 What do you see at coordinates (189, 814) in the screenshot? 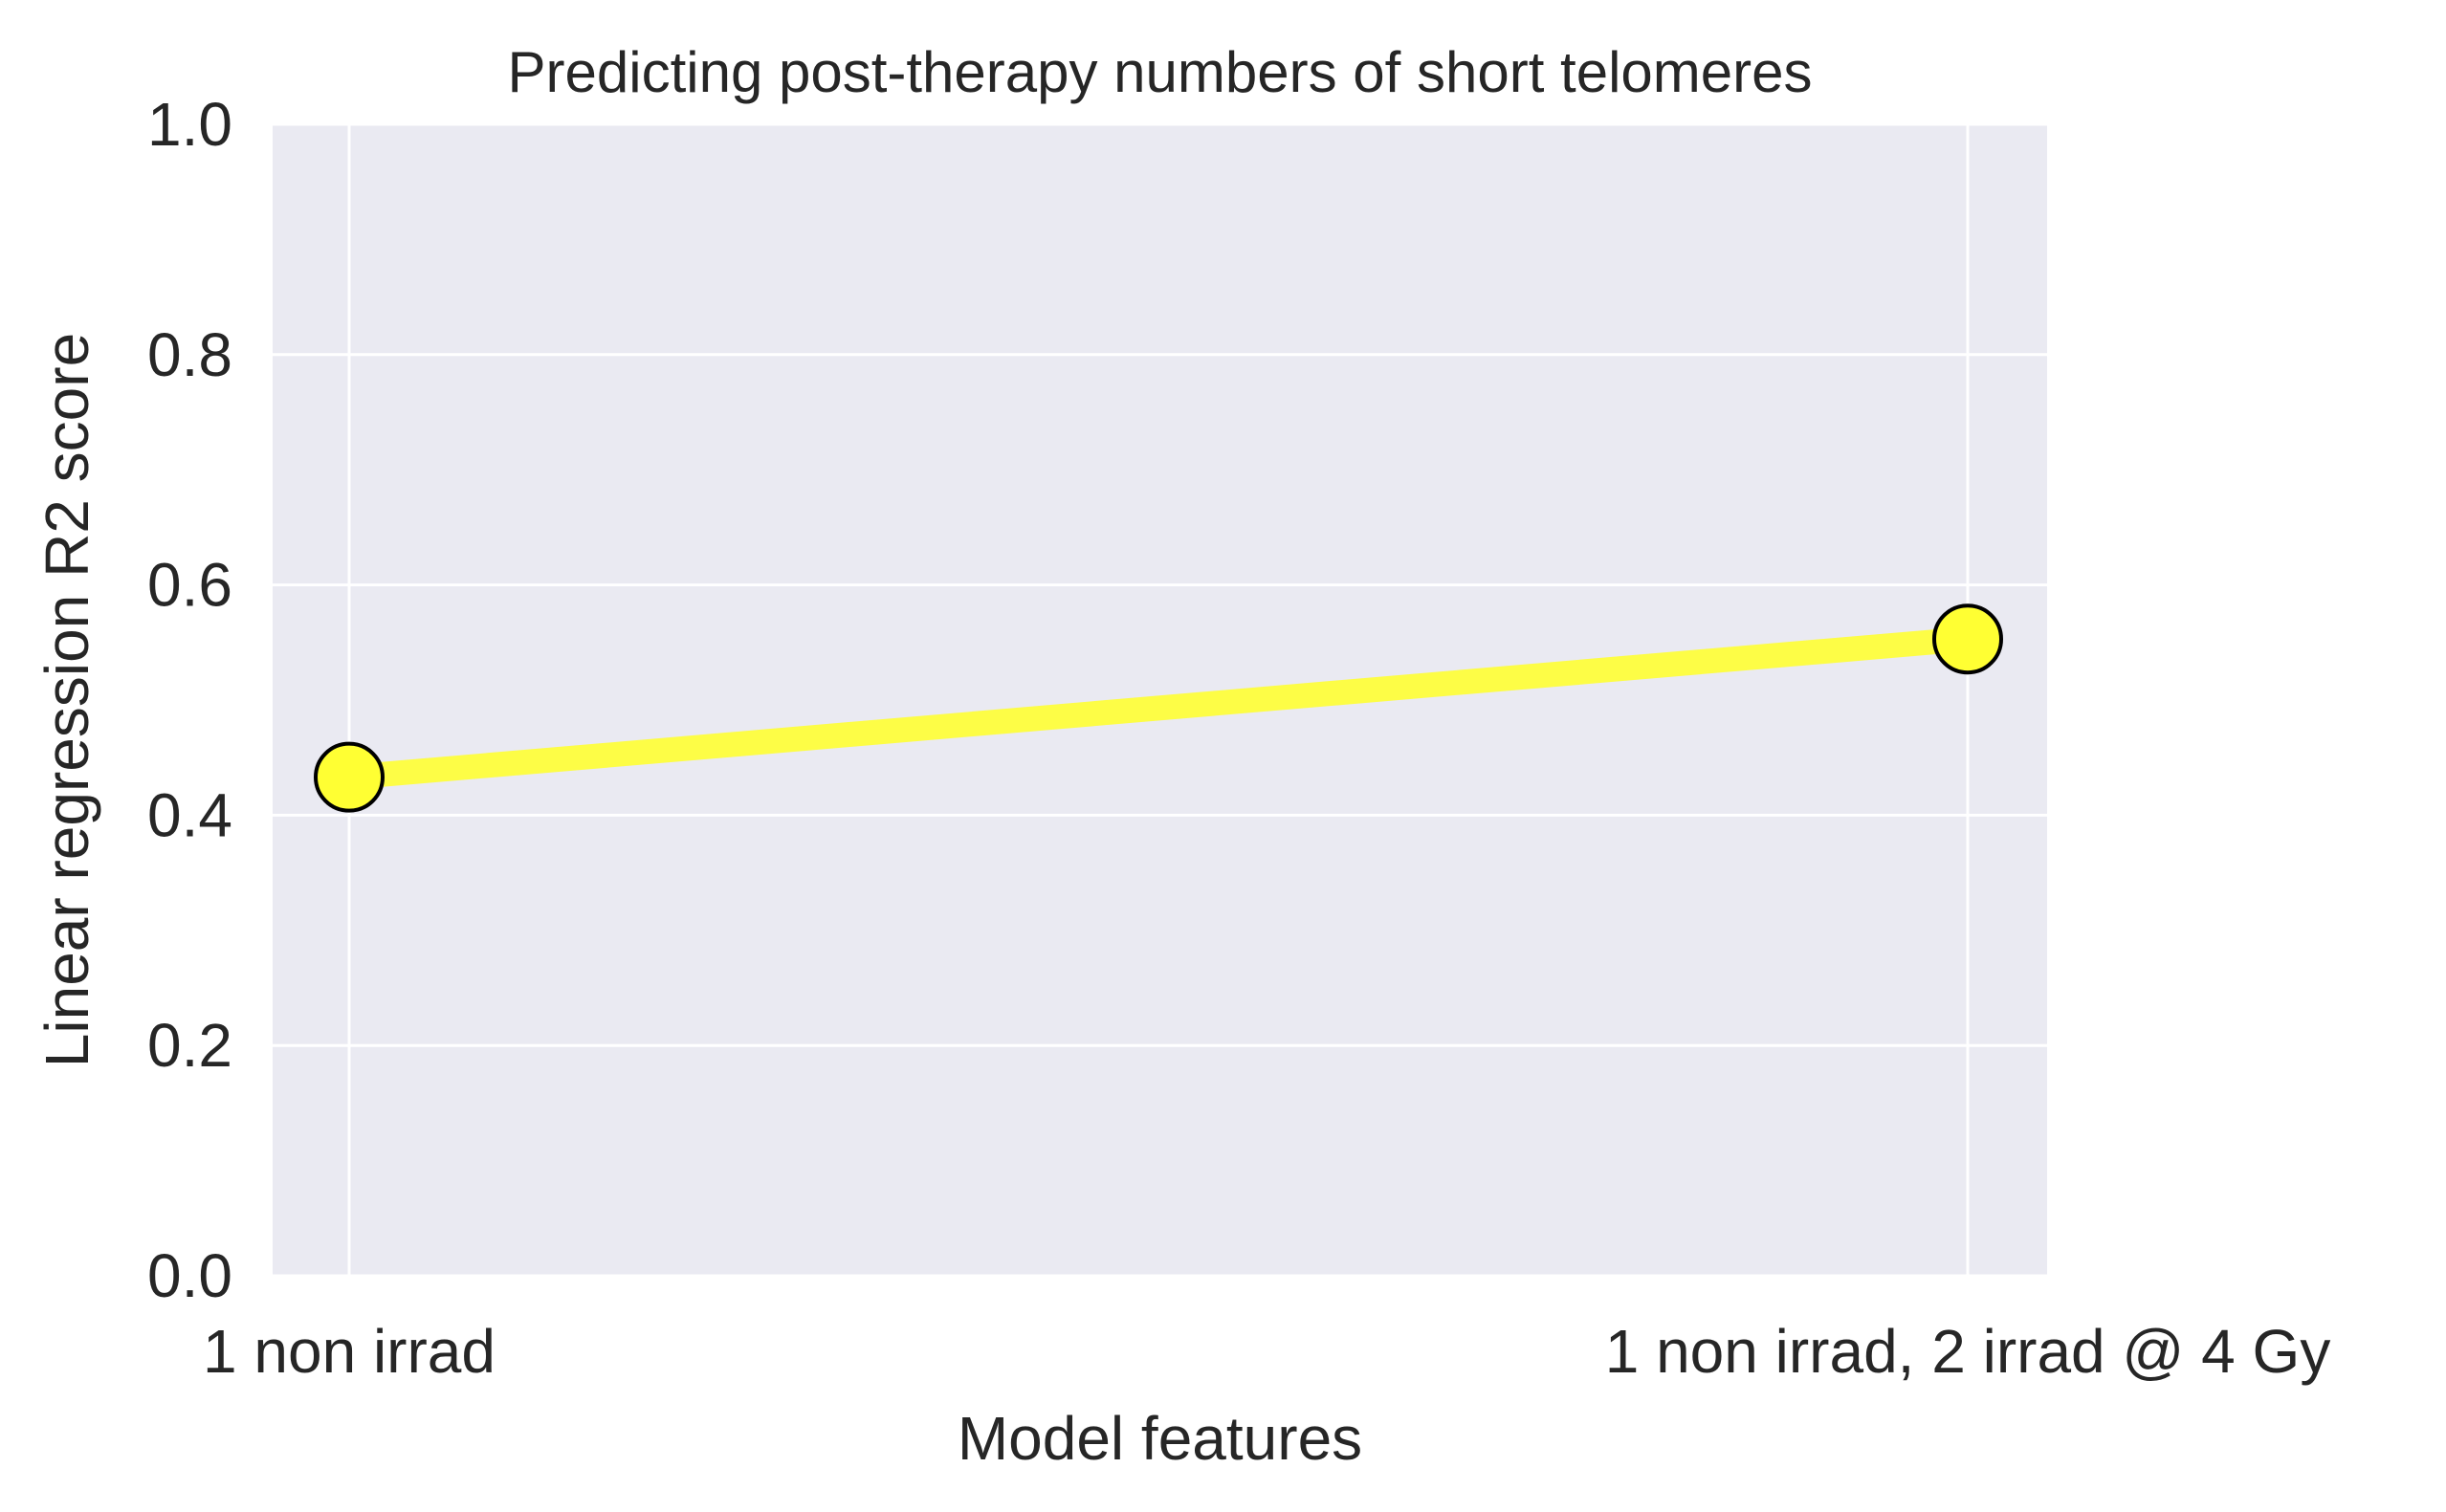
I see `y-tick-label: 0.4` at bounding box center [189, 814].